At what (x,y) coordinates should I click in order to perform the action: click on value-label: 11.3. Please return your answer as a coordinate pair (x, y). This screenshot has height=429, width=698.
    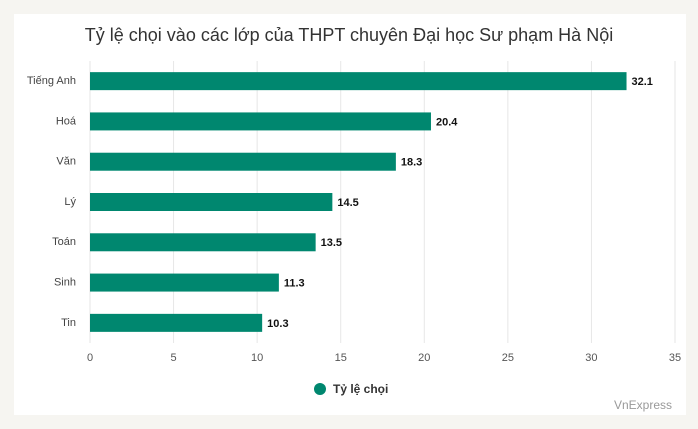
    Looking at the image, I should click on (294, 283).